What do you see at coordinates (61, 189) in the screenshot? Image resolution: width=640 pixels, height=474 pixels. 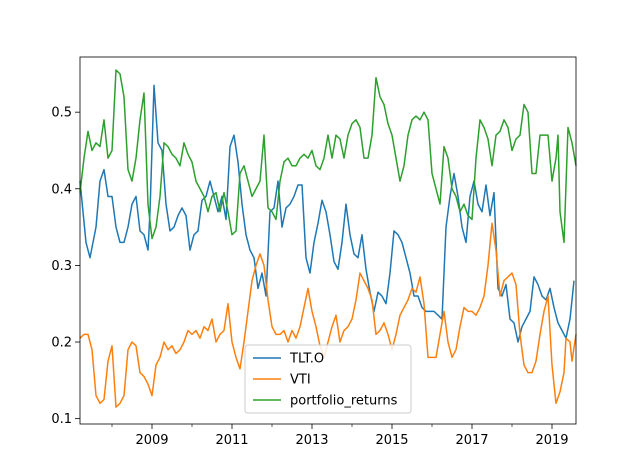 I see `y-tick-label-3: 0.4` at bounding box center [61, 189].